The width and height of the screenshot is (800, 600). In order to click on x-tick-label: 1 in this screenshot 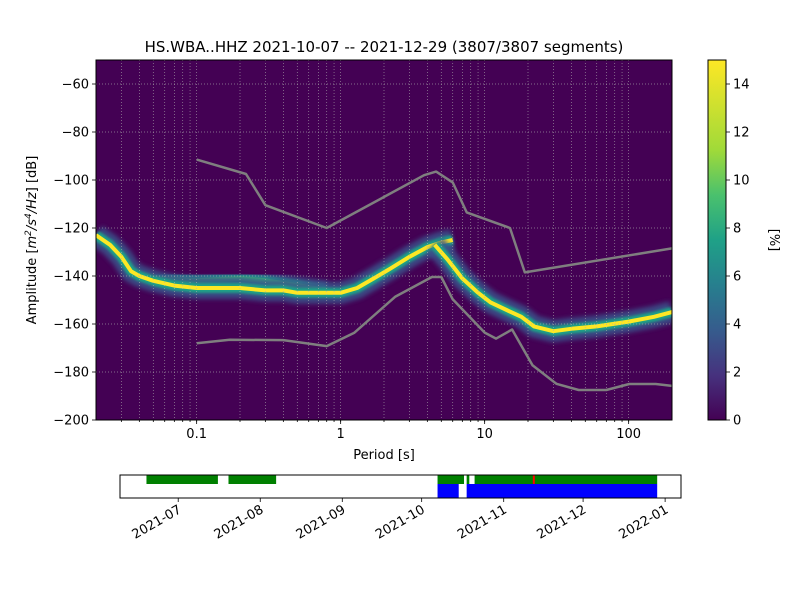, I will do `click(341, 434)`.